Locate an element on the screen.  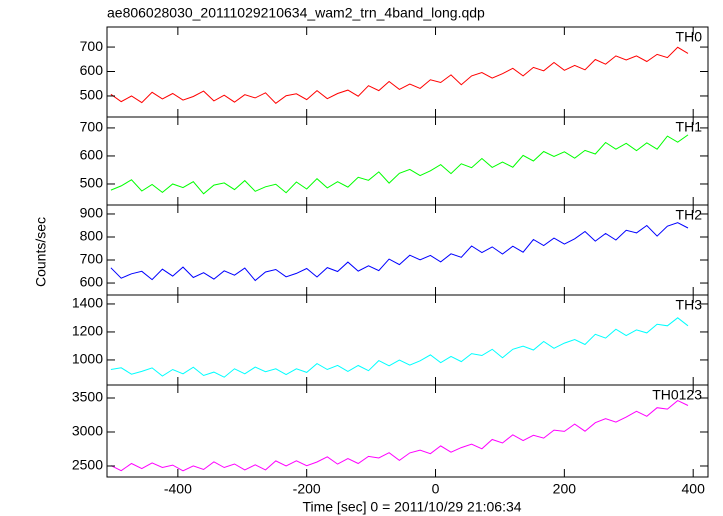
panel-label: TH3 is located at coordinates (689, 305).